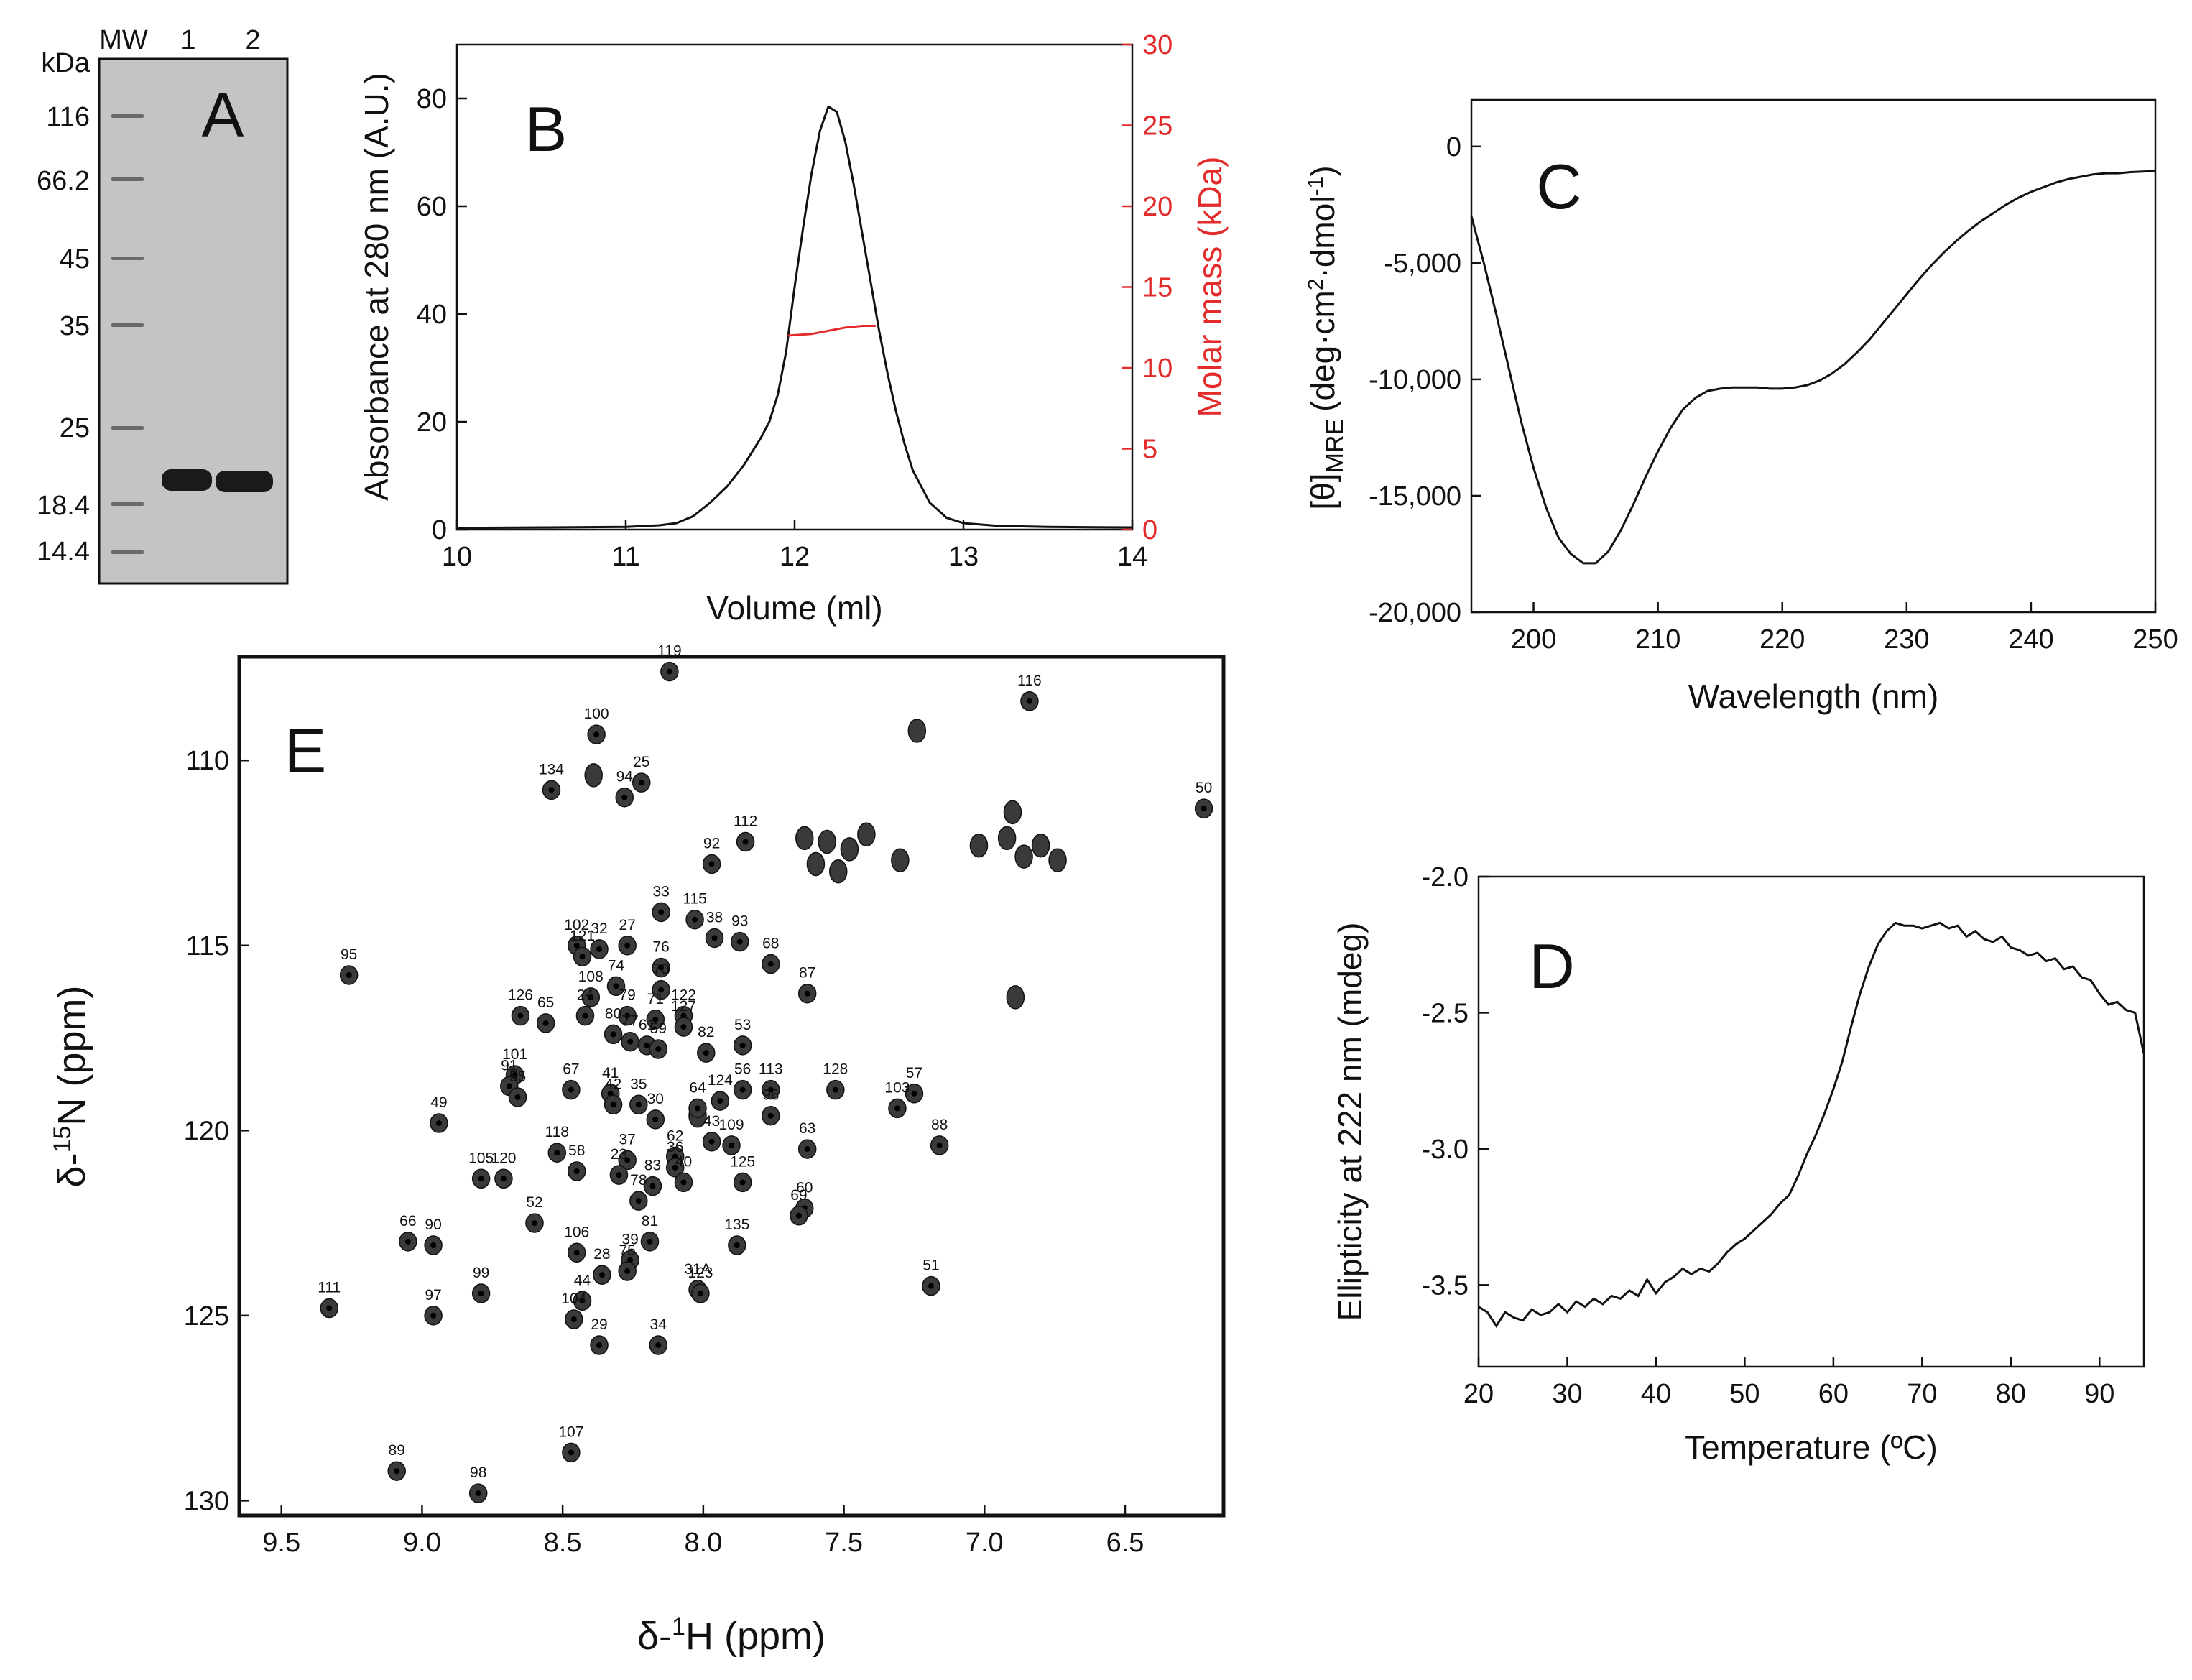 The width and height of the screenshot is (2192, 1680). I want to click on hsqc-peak-label: 64, so click(697, 1087).